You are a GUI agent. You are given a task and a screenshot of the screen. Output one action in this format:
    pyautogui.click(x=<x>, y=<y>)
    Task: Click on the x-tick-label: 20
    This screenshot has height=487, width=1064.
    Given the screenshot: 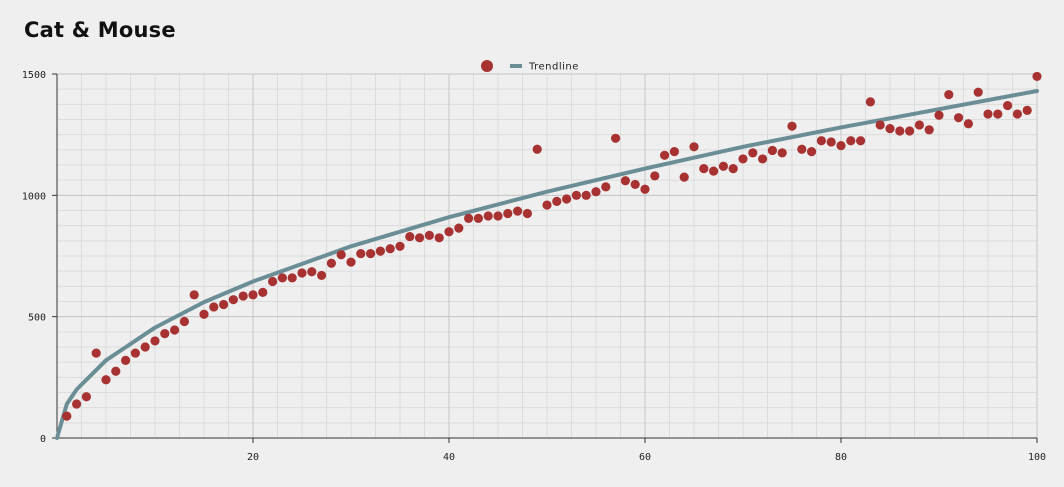 What is the action you would take?
    pyautogui.click(x=253, y=457)
    